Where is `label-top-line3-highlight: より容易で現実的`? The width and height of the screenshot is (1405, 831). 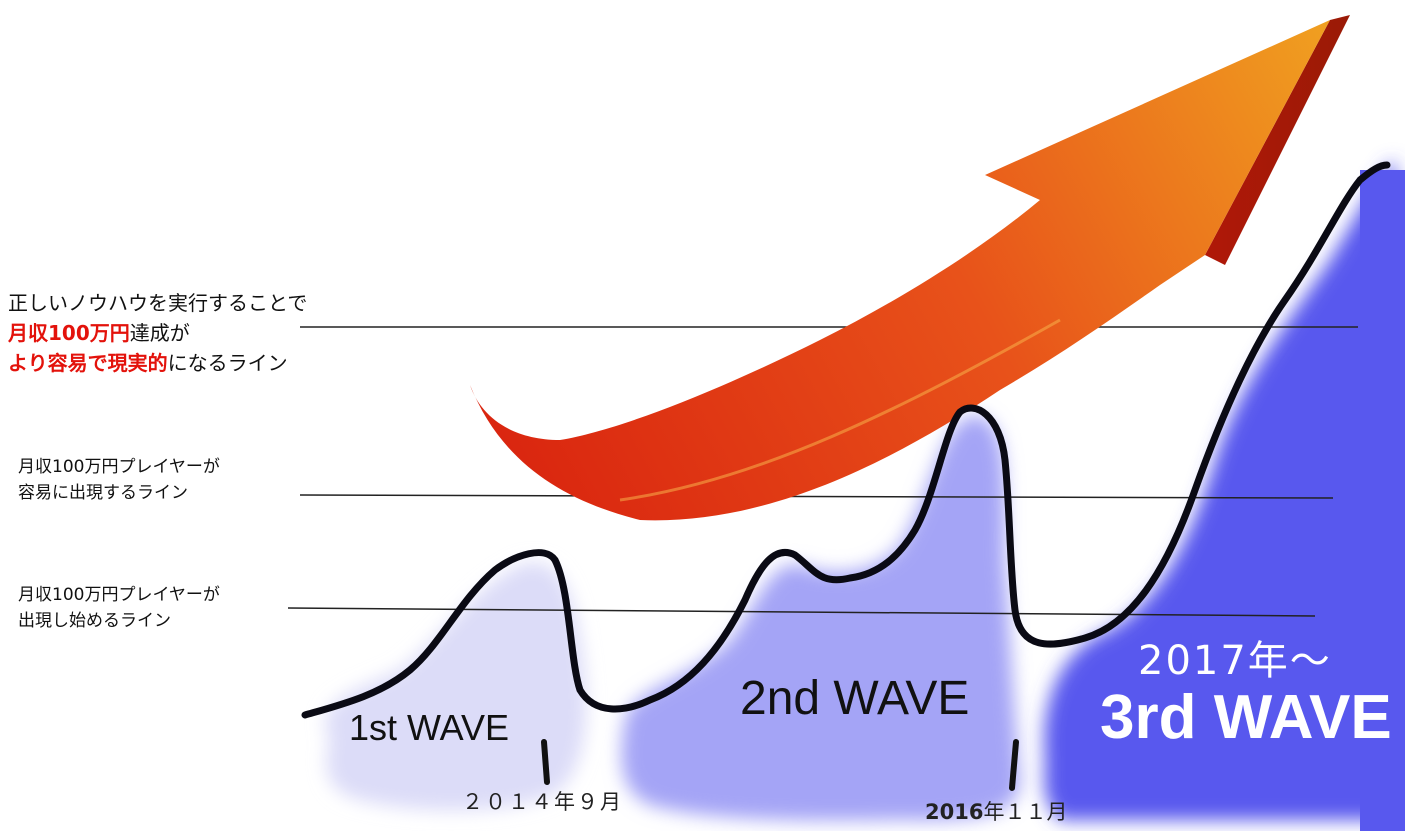 label-top-line3-highlight: より容易で現実的 is located at coordinates (88, 363).